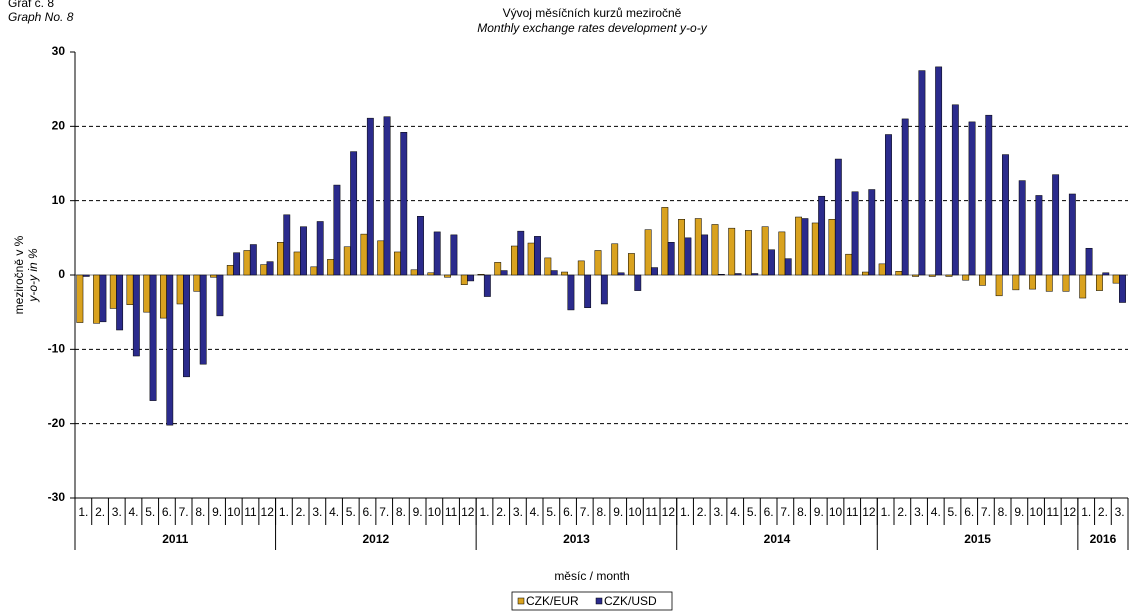  I want to click on legend-label: CZK/EUR, so click(552, 601).